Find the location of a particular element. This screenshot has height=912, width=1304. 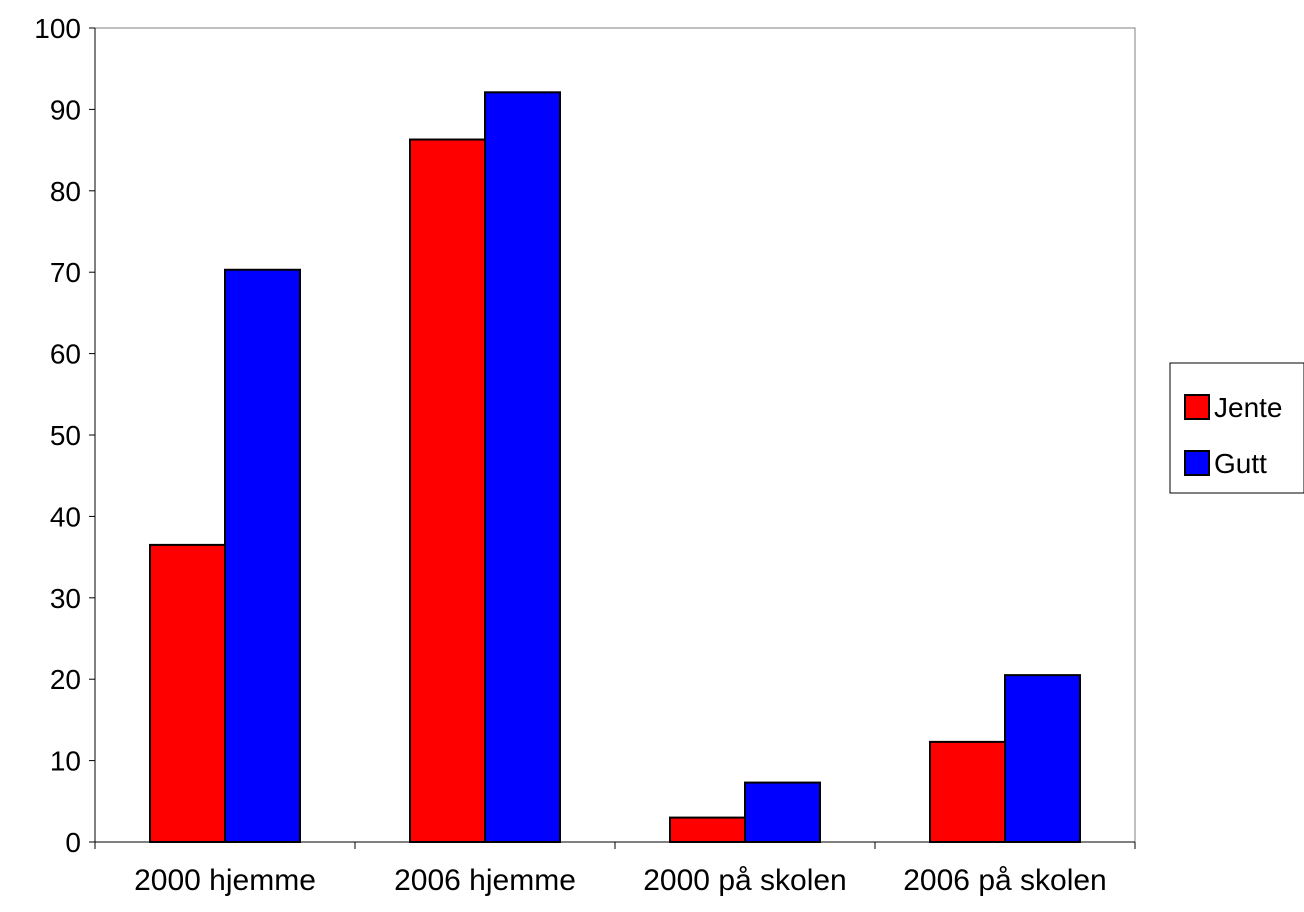

y-tick-label: 20 is located at coordinates (65, 679).